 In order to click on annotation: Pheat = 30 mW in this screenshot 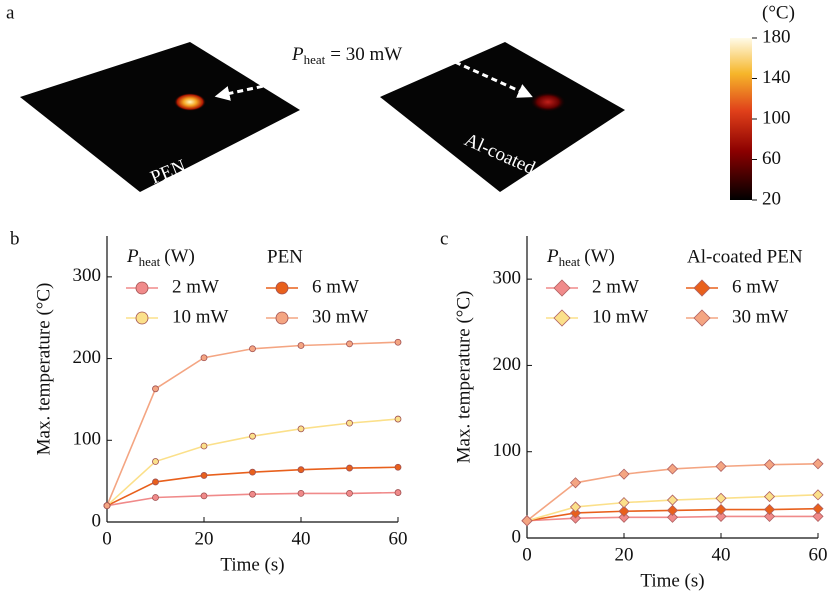, I will do `click(346, 55)`.